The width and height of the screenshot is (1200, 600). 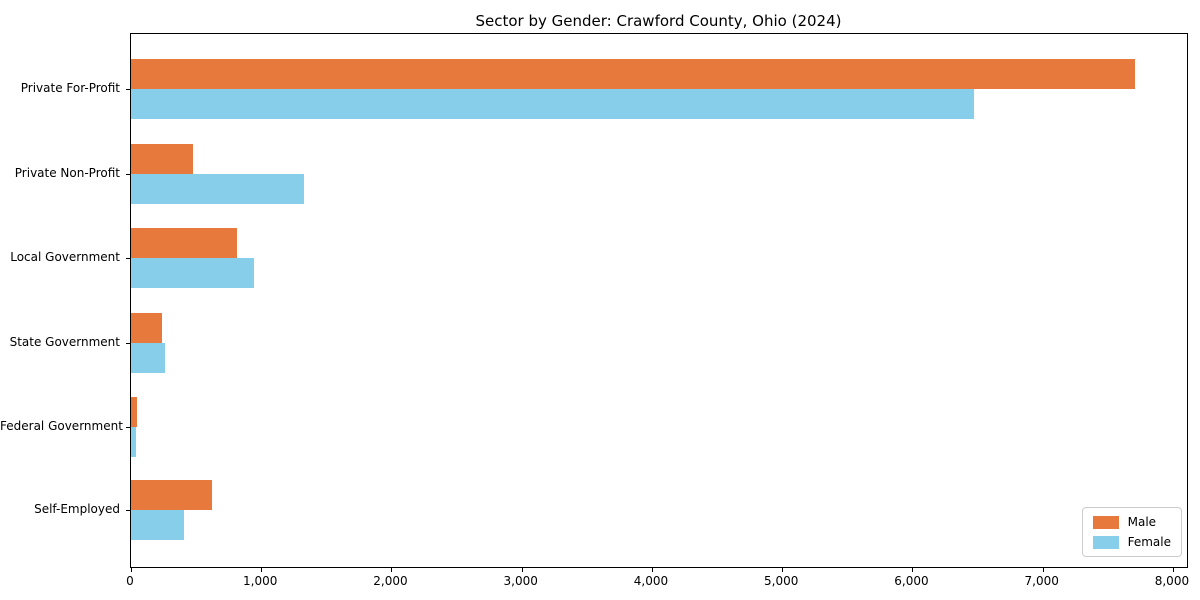 What do you see at coordinates (148, 357) in the screenshot?
I see `bar-female-state-government` at bounding box center [148, 357].